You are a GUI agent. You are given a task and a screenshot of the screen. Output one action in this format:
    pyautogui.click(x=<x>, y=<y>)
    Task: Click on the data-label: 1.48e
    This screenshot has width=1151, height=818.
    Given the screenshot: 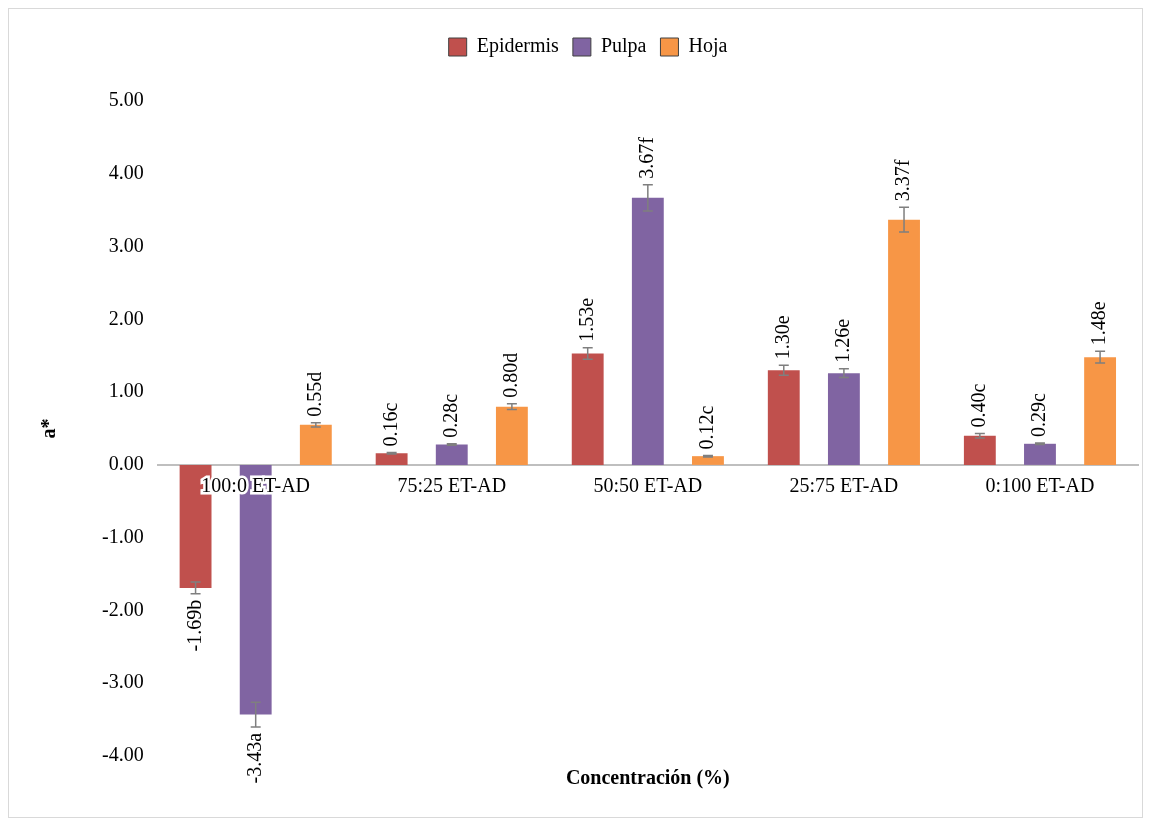 What is the action you would take?
    pyautogui.click(x=1098, y=323)
    